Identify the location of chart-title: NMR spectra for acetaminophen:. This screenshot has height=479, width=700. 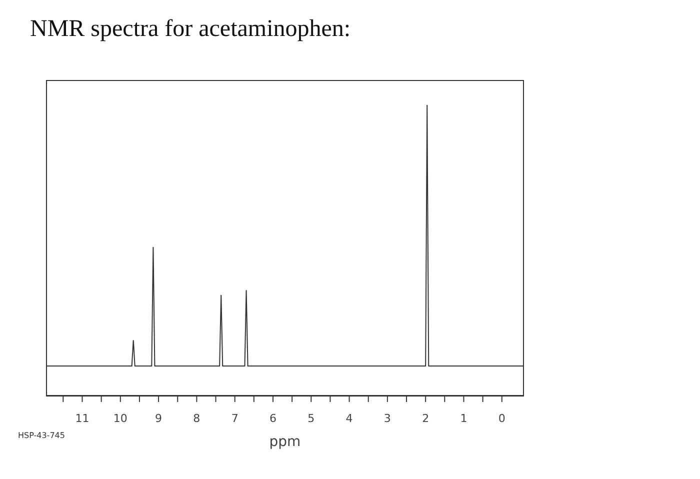
(190, 29).